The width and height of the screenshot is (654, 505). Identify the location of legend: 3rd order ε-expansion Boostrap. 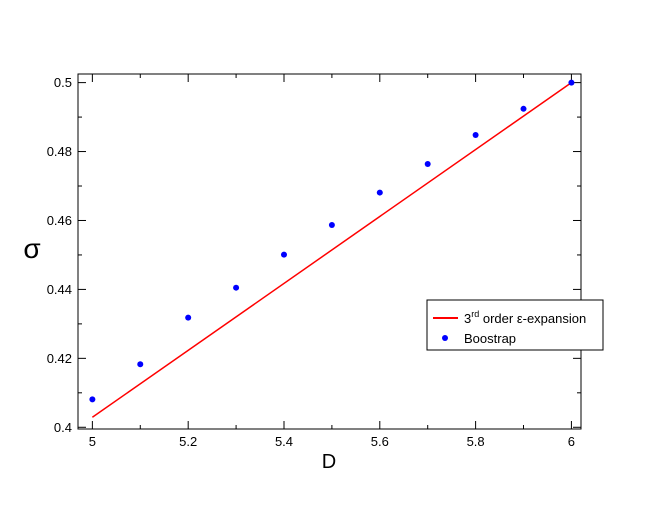
(515, 325).